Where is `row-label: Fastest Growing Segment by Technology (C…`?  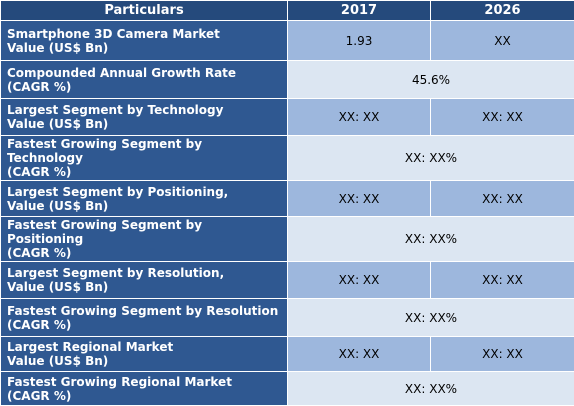 row-label: Fastest Growing Segment by Technology (C… is located at coordinates (144, 158).